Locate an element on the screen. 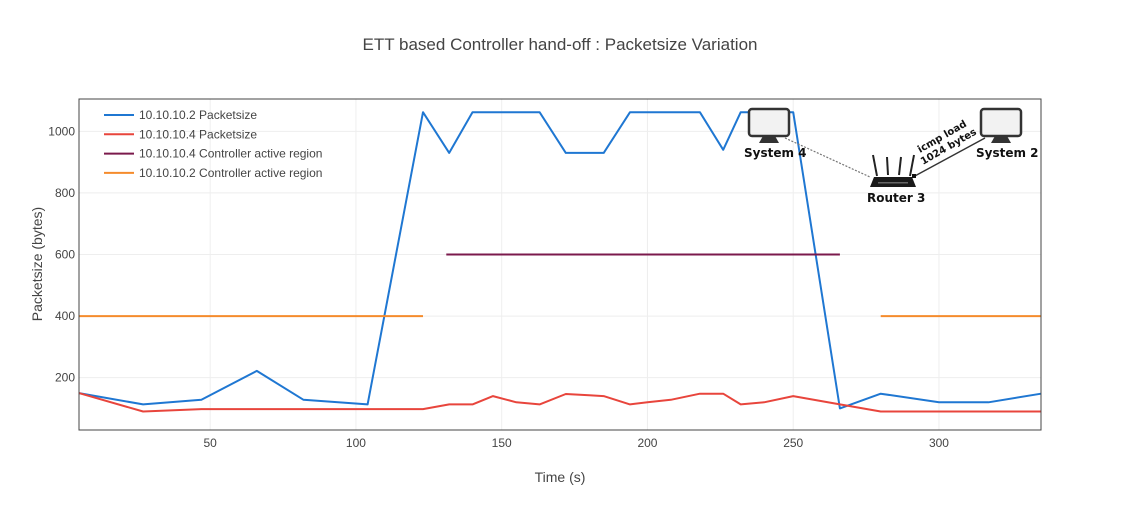  y-axis-label: Packetsize (bytes) is located at coordinates (37, 264).